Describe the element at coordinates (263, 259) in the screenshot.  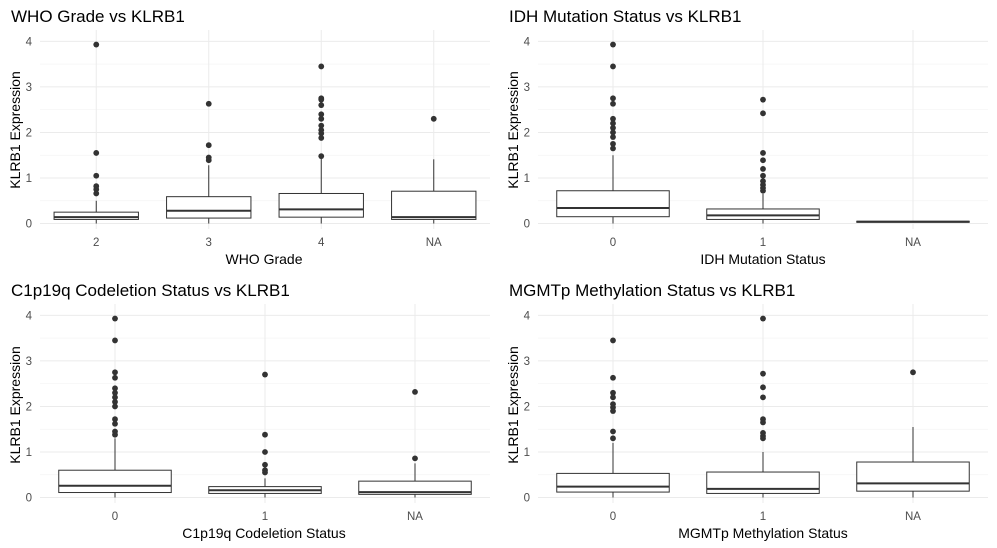
I see `x-axis-label: WHO Grade` at that location.